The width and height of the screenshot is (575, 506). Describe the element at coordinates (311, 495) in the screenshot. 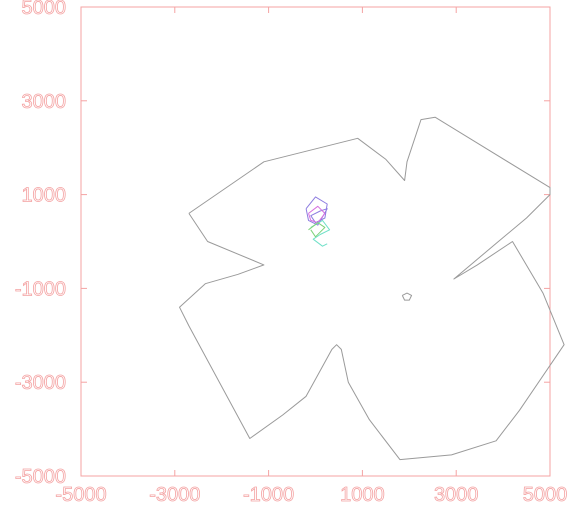

I see `x-tick-labels: -5000 -3000 -1000 1000 3000 5000` at that location.